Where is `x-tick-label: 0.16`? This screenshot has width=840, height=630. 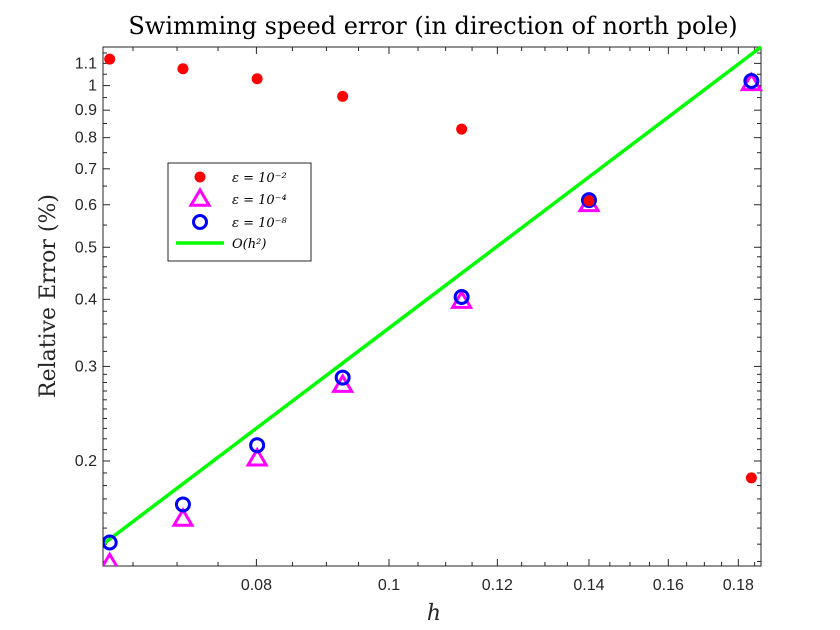
x-tick-label: 0.16 is located at coordinates (668, 585).